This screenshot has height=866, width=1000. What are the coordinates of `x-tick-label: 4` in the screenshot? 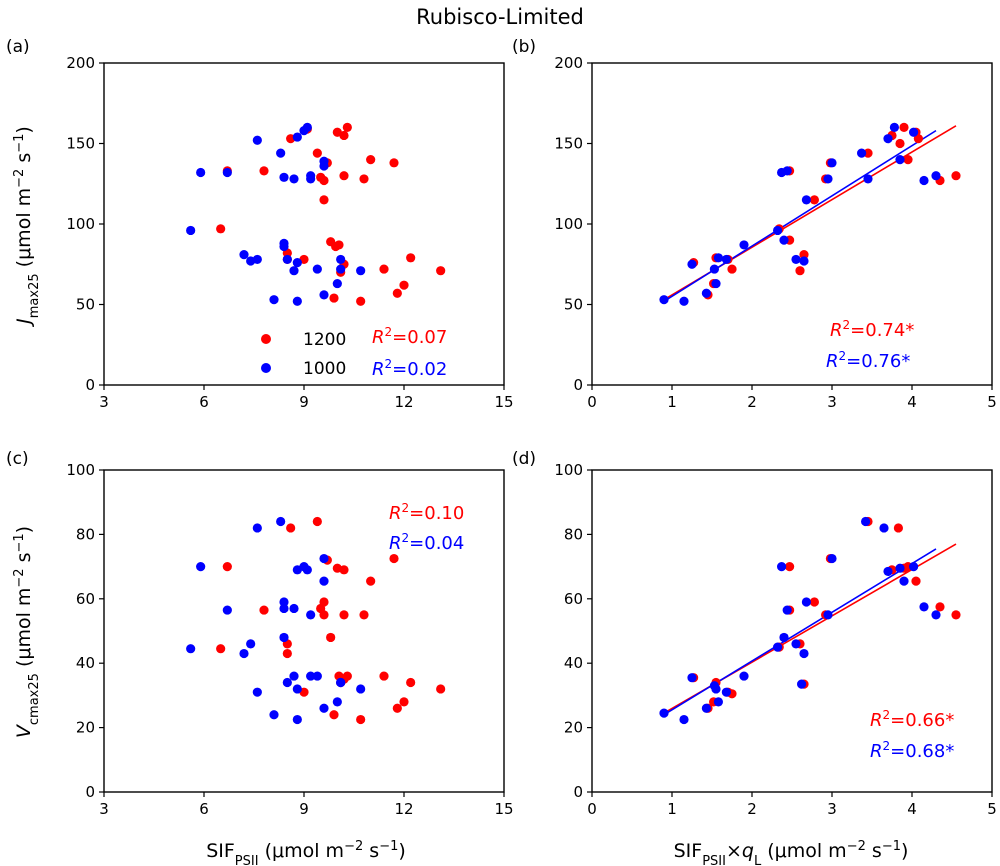 It's located at (912, 402).